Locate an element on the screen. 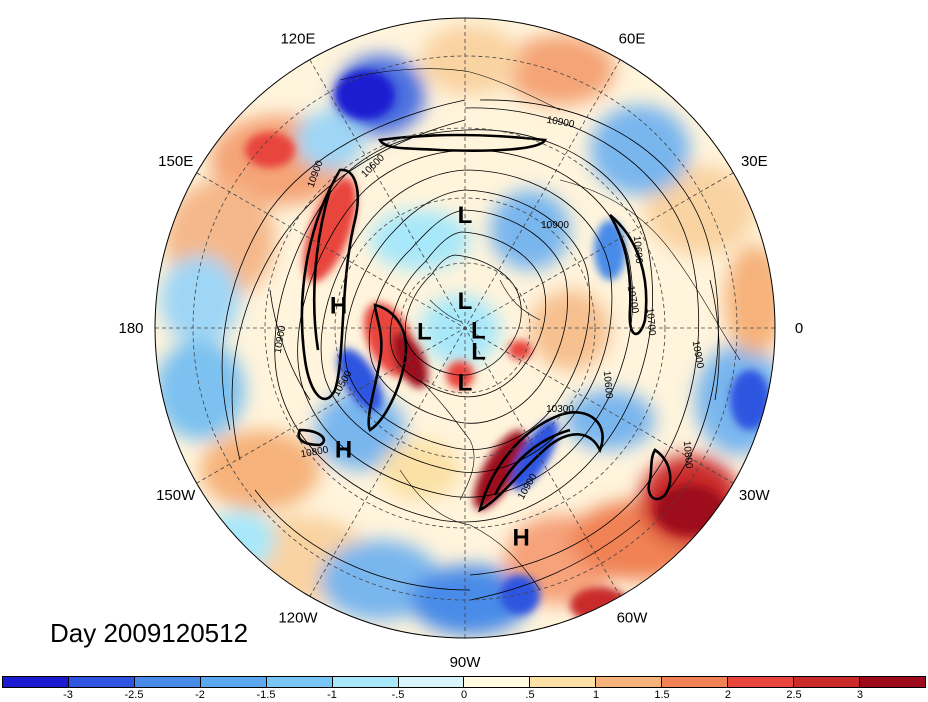 This screenshot has width=928, height=702. colorbar-tick-label: -3 is located at coordinates (68, 695).